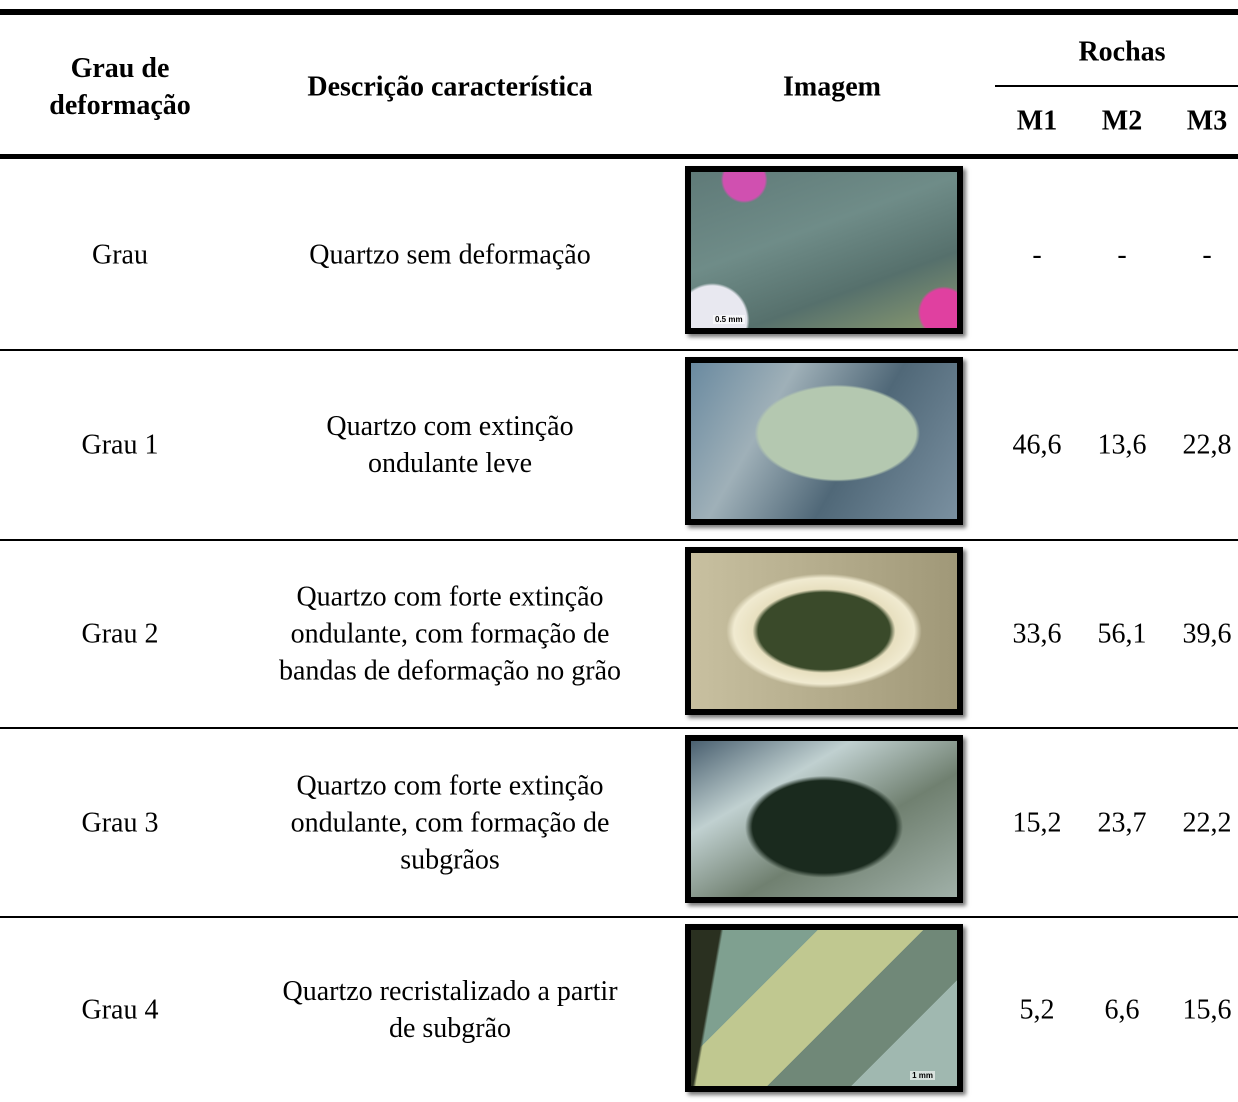  I want to click on value: 39,6, so click(1207, 634).